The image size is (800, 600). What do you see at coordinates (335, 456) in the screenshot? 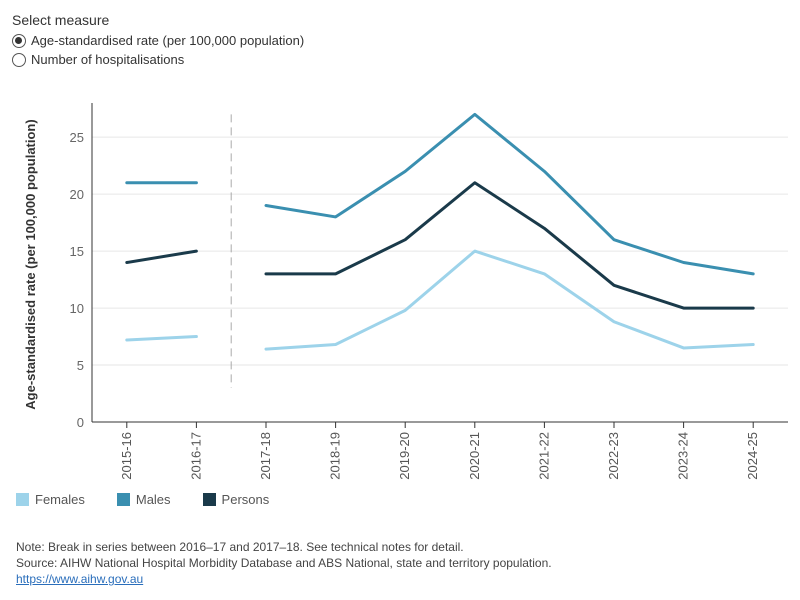
I see `x-tick-label: 2018-19` at bounding box center [335, 456].